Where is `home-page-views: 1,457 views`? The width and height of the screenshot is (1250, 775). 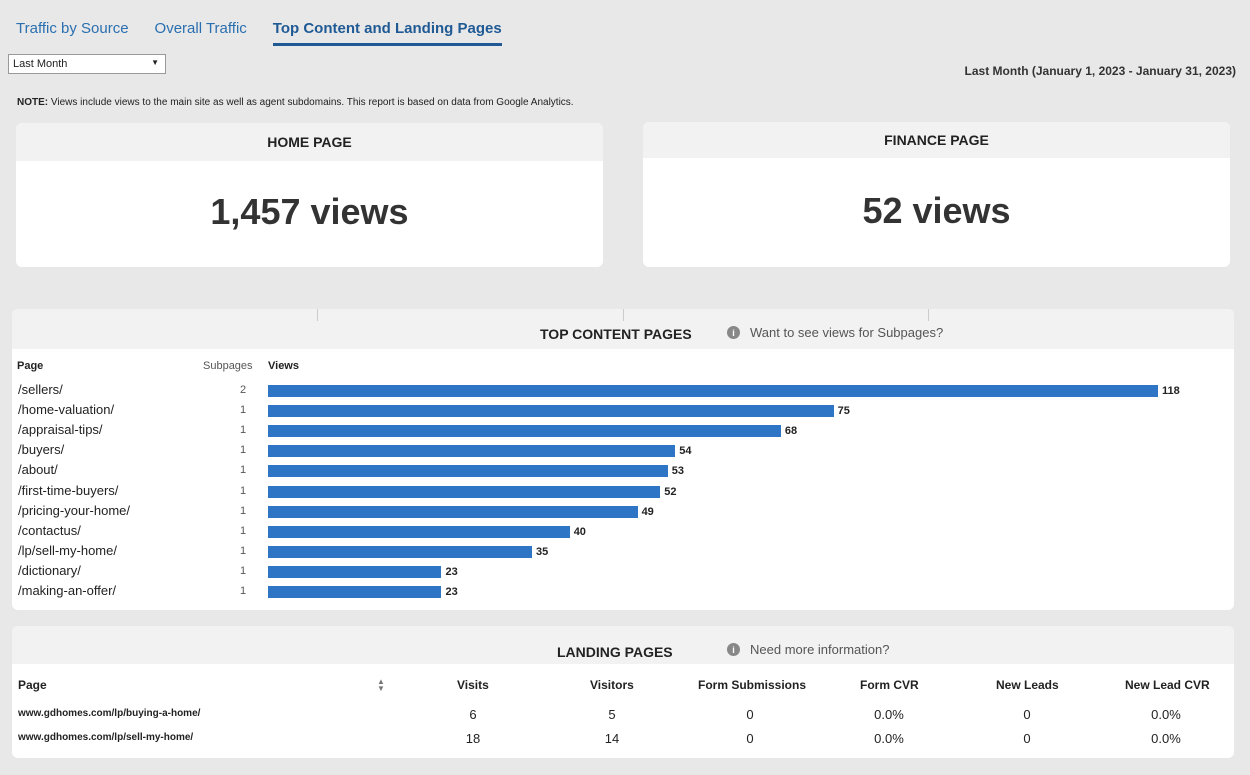
home-page-views: 1,457 views is located at coordinates (309, 211).